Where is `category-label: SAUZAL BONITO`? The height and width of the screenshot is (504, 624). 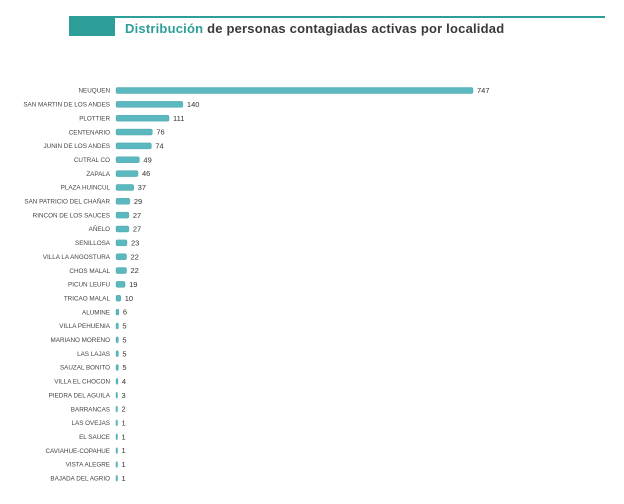
category-label: SAUZAL BONITO is located at coordinates (85, 368).